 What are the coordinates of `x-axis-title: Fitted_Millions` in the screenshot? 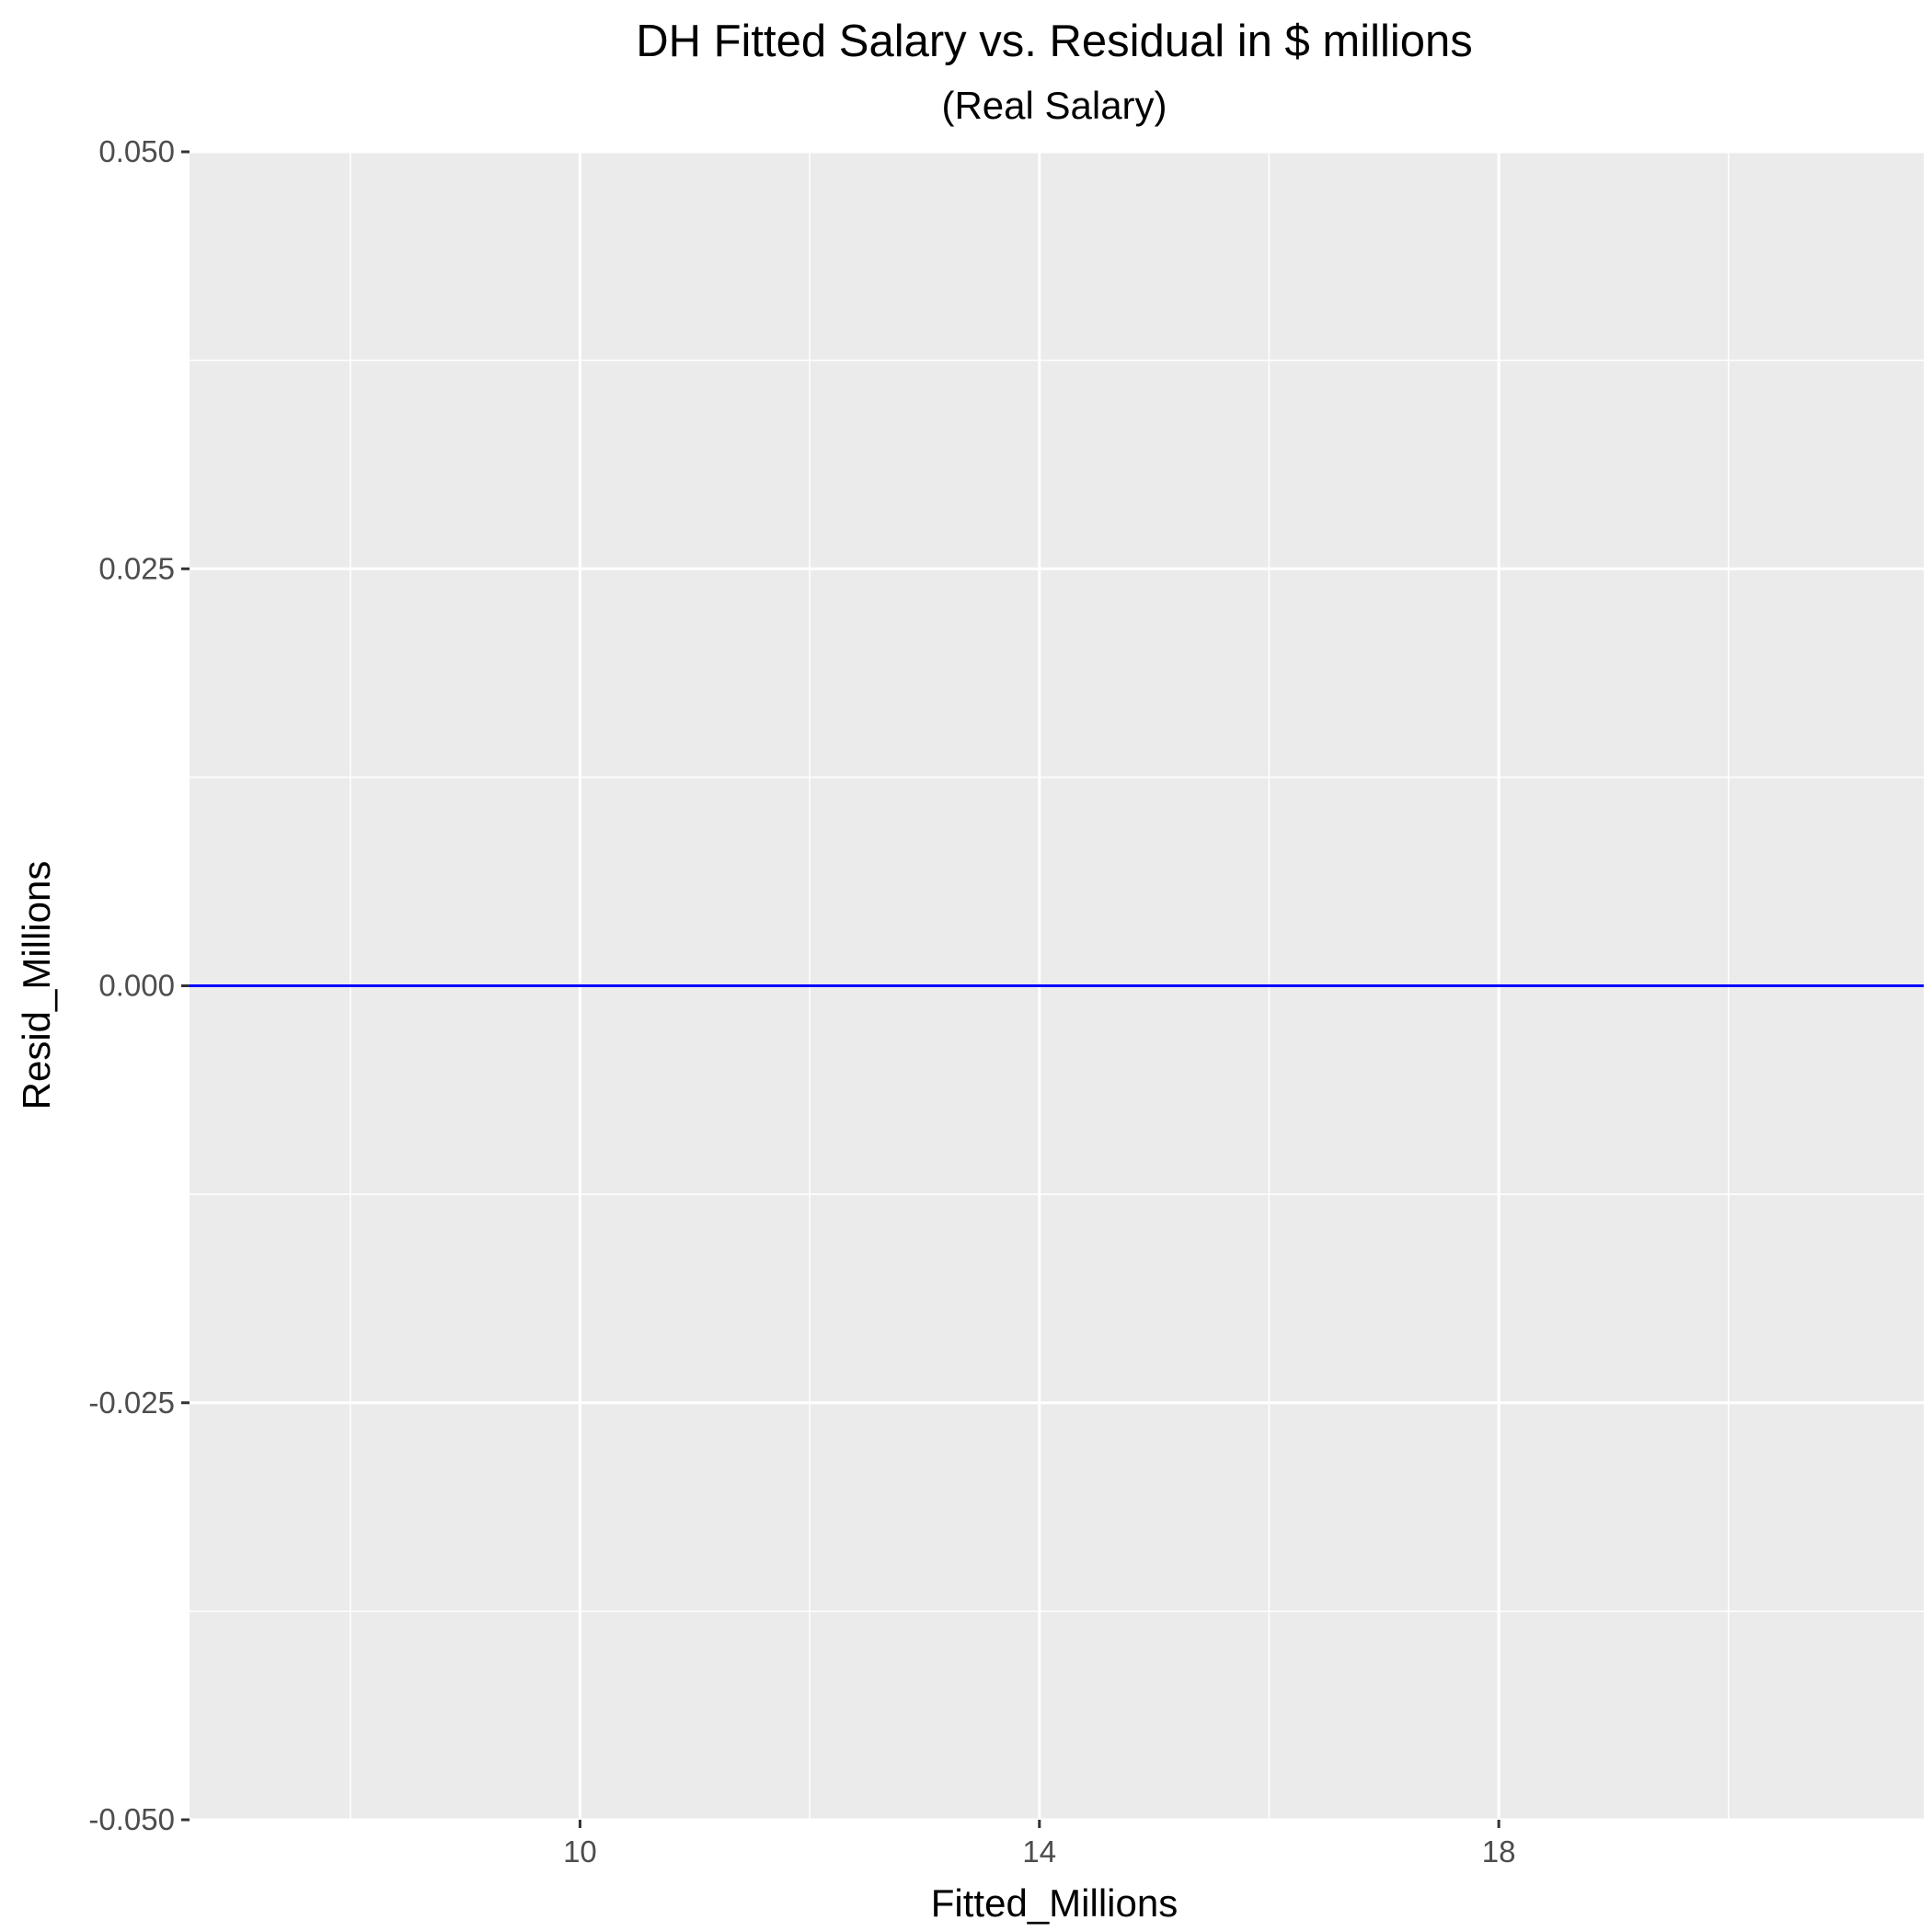 It's located at (1054, 1903).